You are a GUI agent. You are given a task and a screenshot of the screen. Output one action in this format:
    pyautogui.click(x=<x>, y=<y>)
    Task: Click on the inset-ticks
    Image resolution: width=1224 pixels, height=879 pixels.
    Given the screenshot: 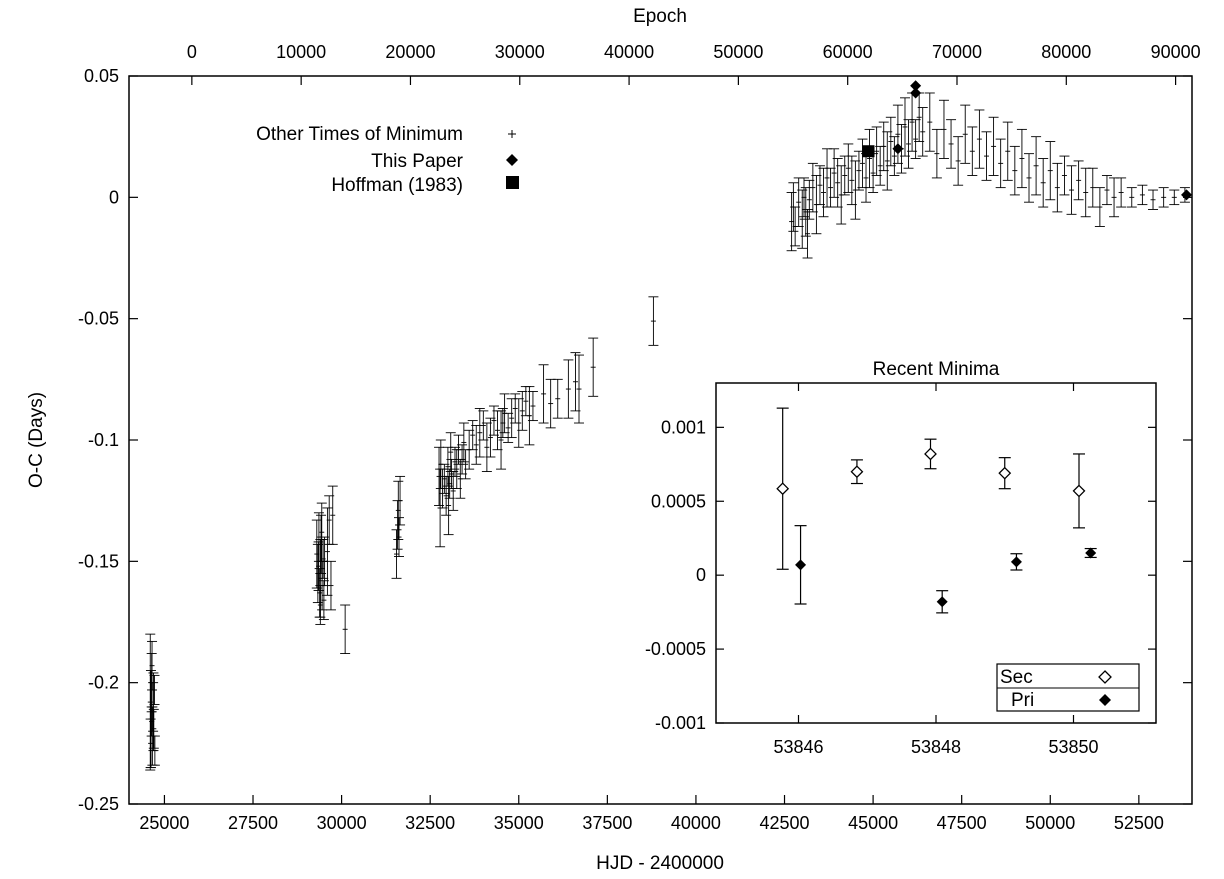 What is the action you would take?
    pyautogui.click(x=936, y=553)
    